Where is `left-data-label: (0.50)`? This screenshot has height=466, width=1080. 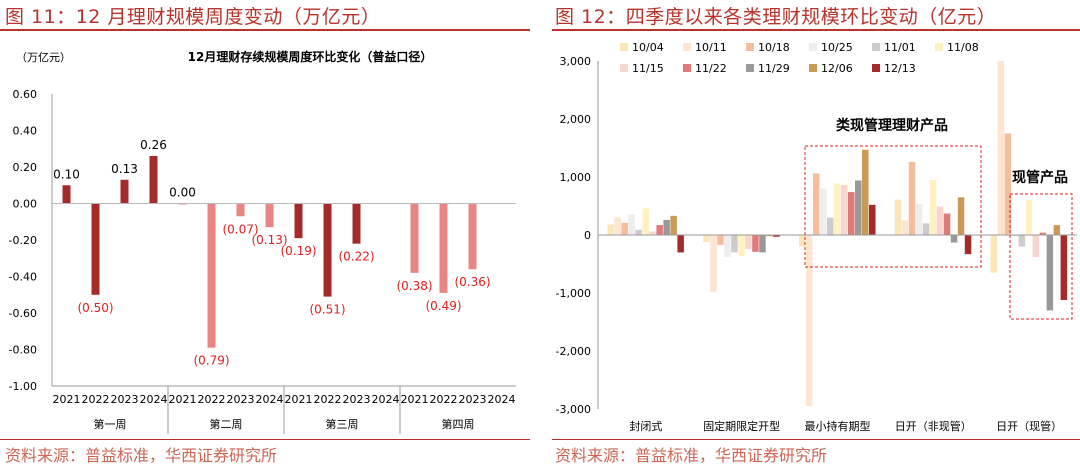 left-data-label: (0.50) is located at coordinates (95, 308).